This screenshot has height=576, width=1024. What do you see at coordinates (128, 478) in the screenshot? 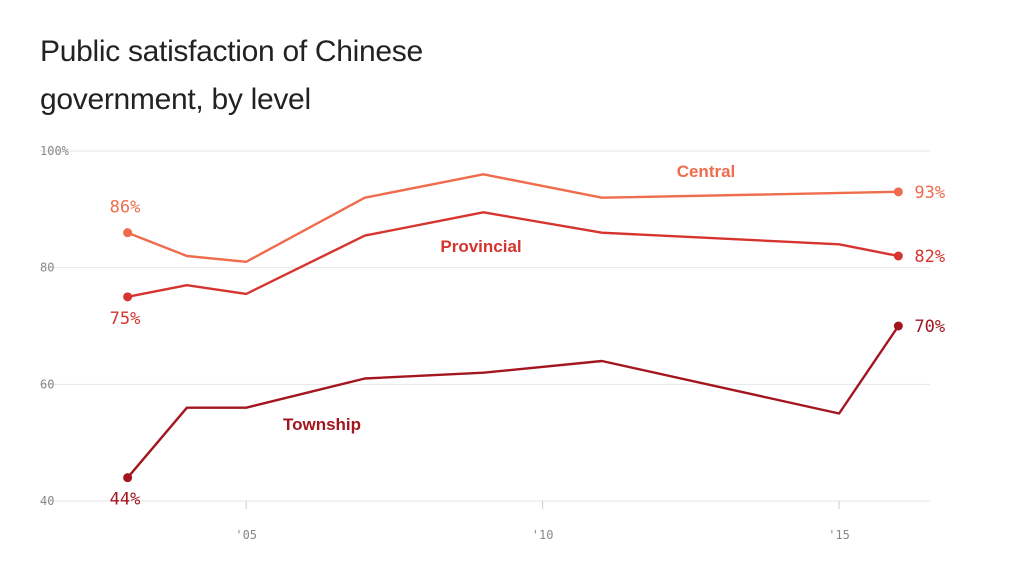
I see `start-point-township` at bounding box center [128, 478].